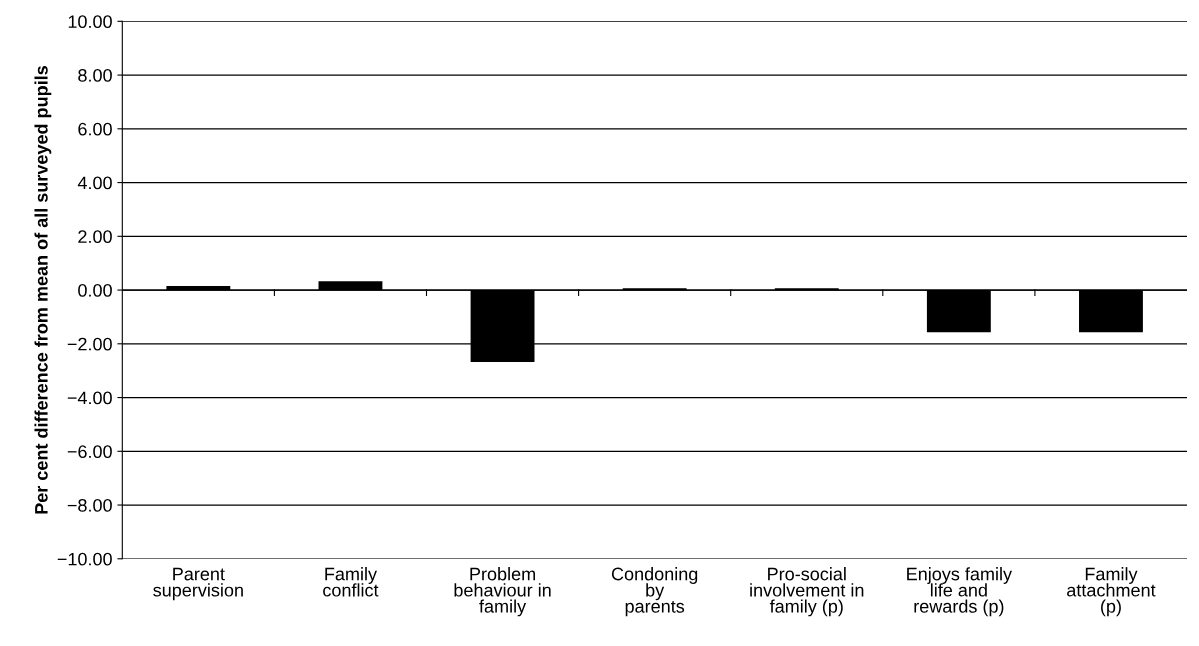 This screenshot has width=1199, height=646. What do you see at coordinates (1111, 592) in the screenshot?
I see `x-tick-label: Family attachment (p)` at bounding box center [1111, 592].